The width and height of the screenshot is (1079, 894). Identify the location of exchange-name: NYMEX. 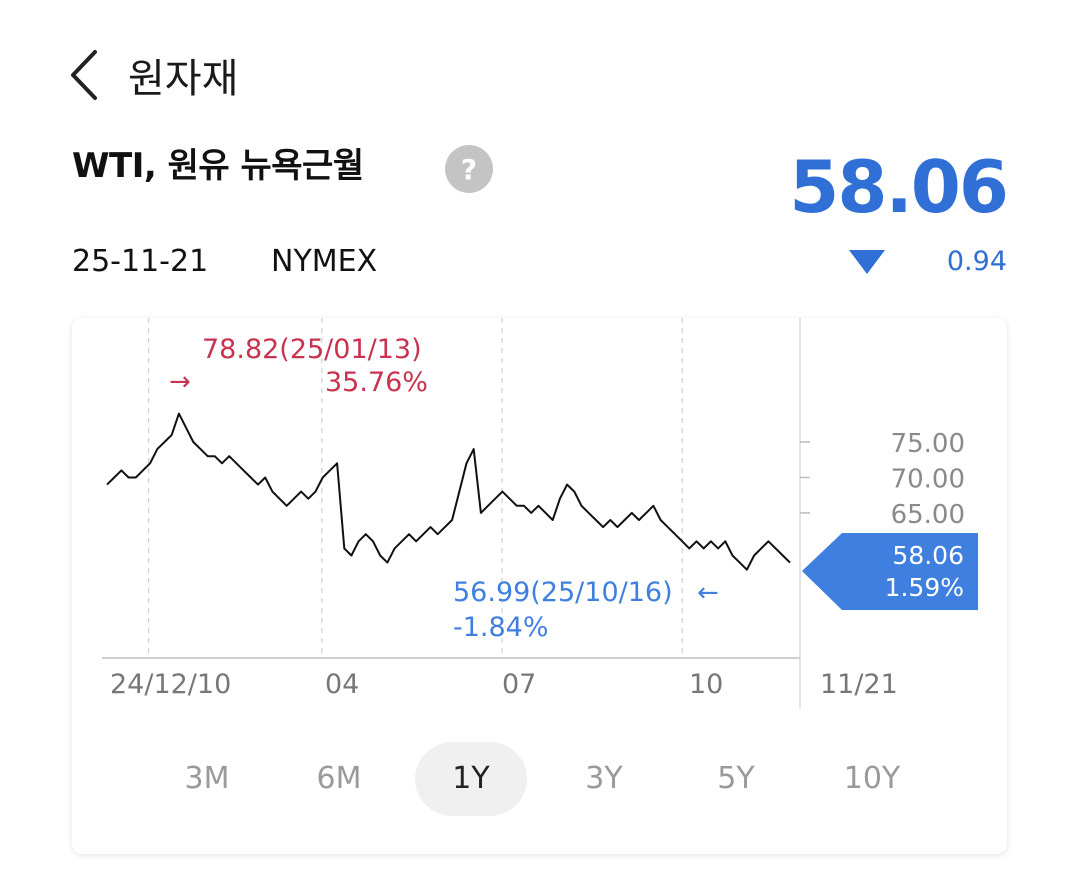
(324, 261).